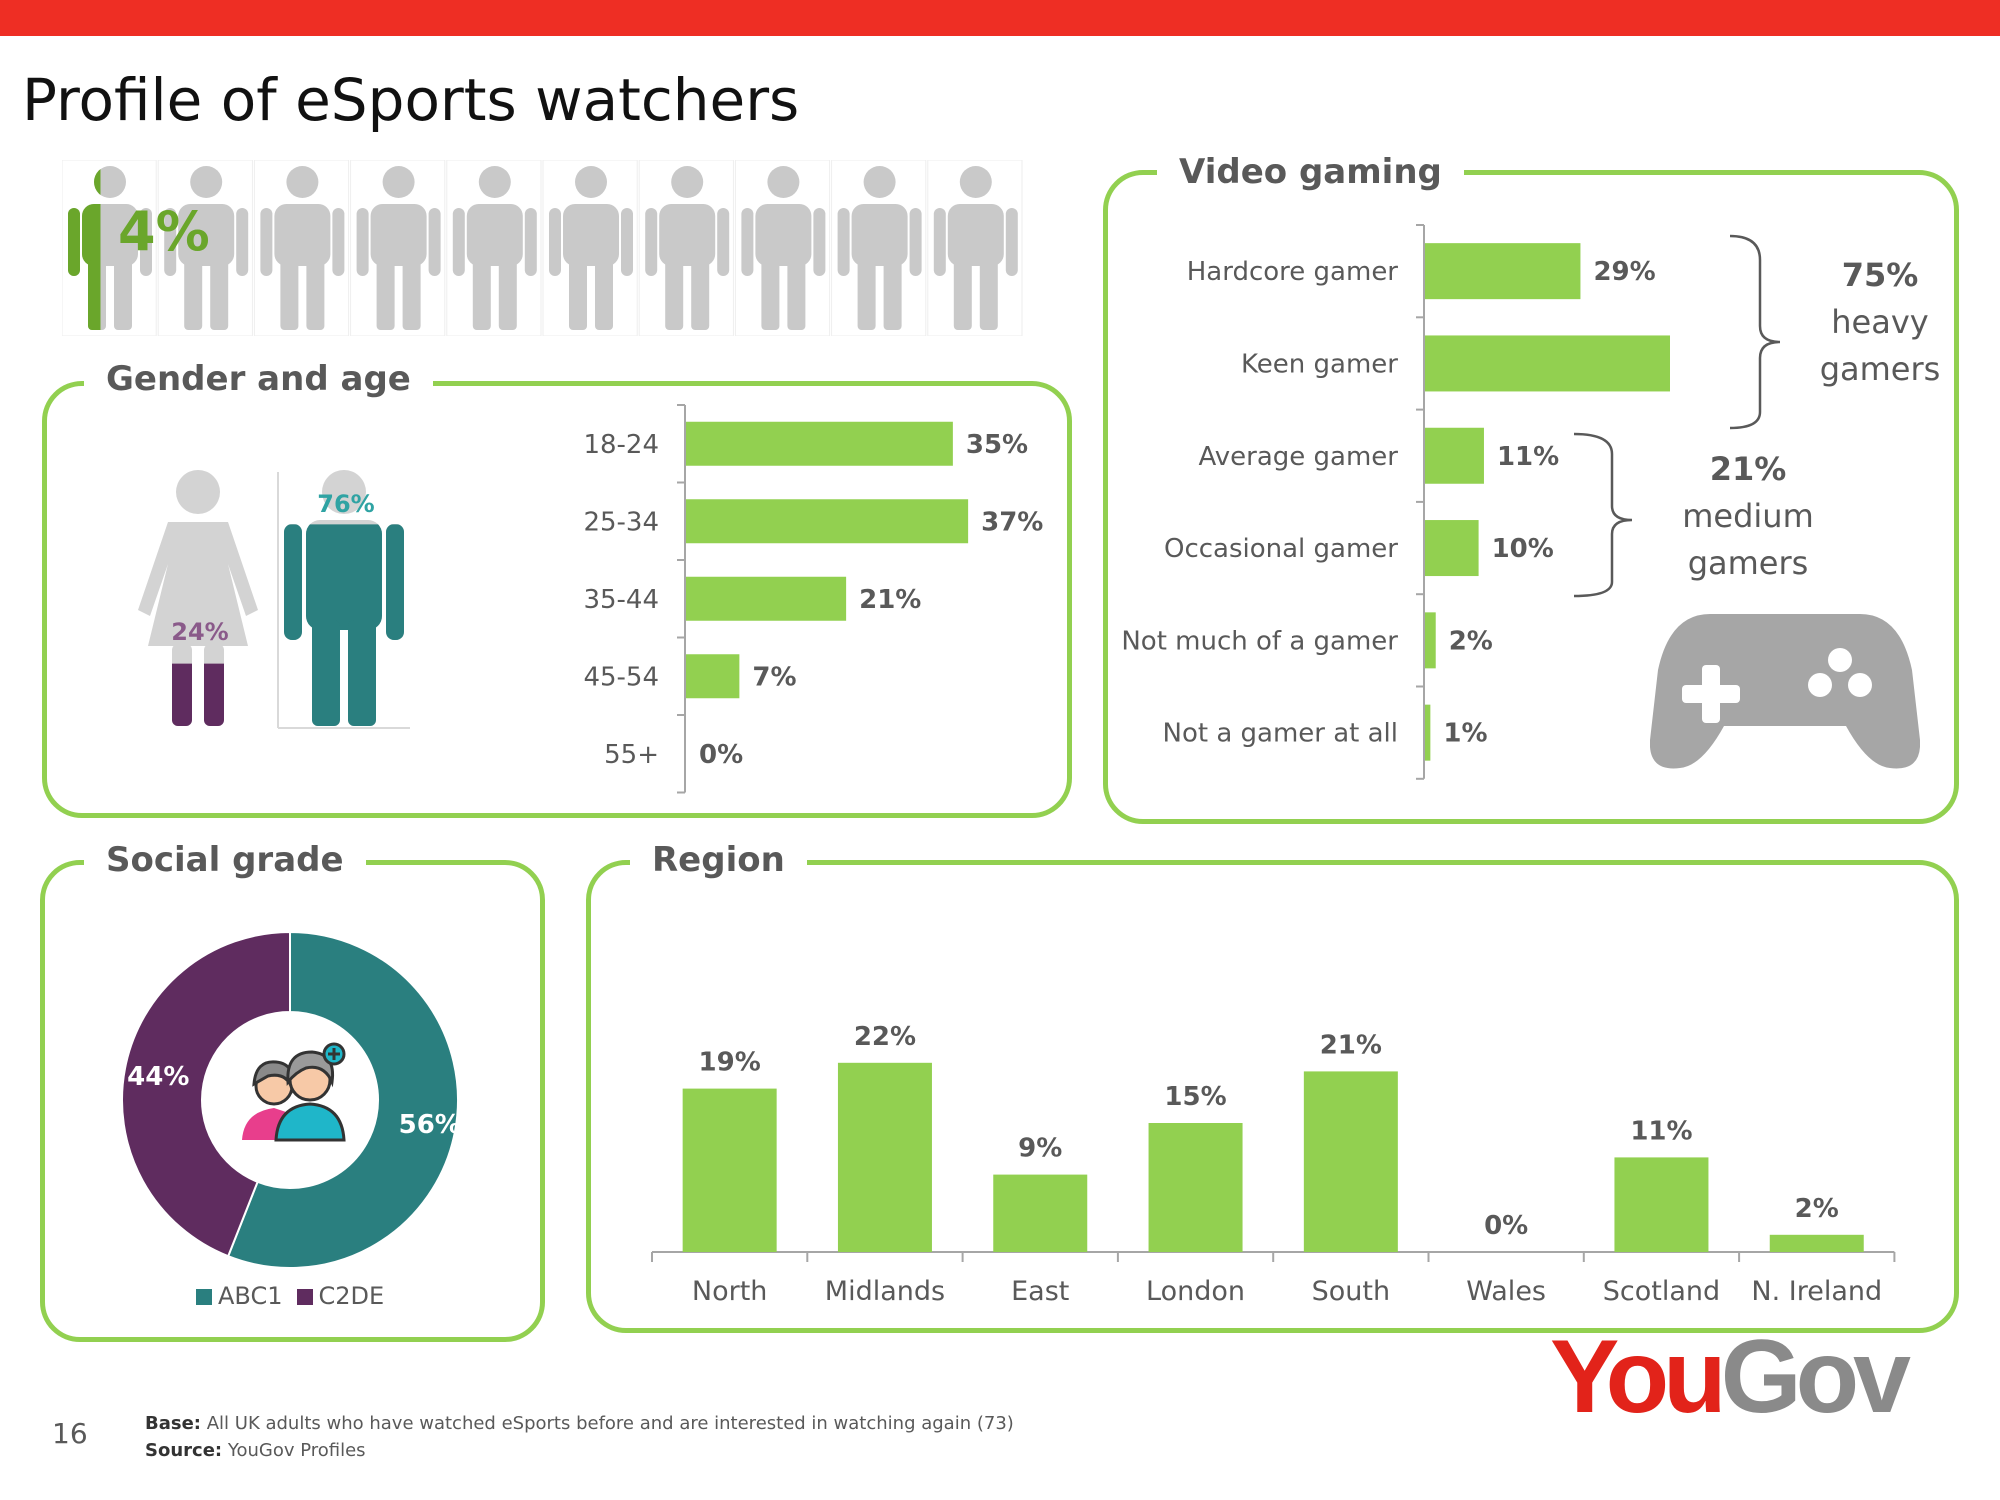  What do you see at coordinates (70, 1433) in the screenshot?
I see `page-number: 16` at bounding box center [70, 1433].